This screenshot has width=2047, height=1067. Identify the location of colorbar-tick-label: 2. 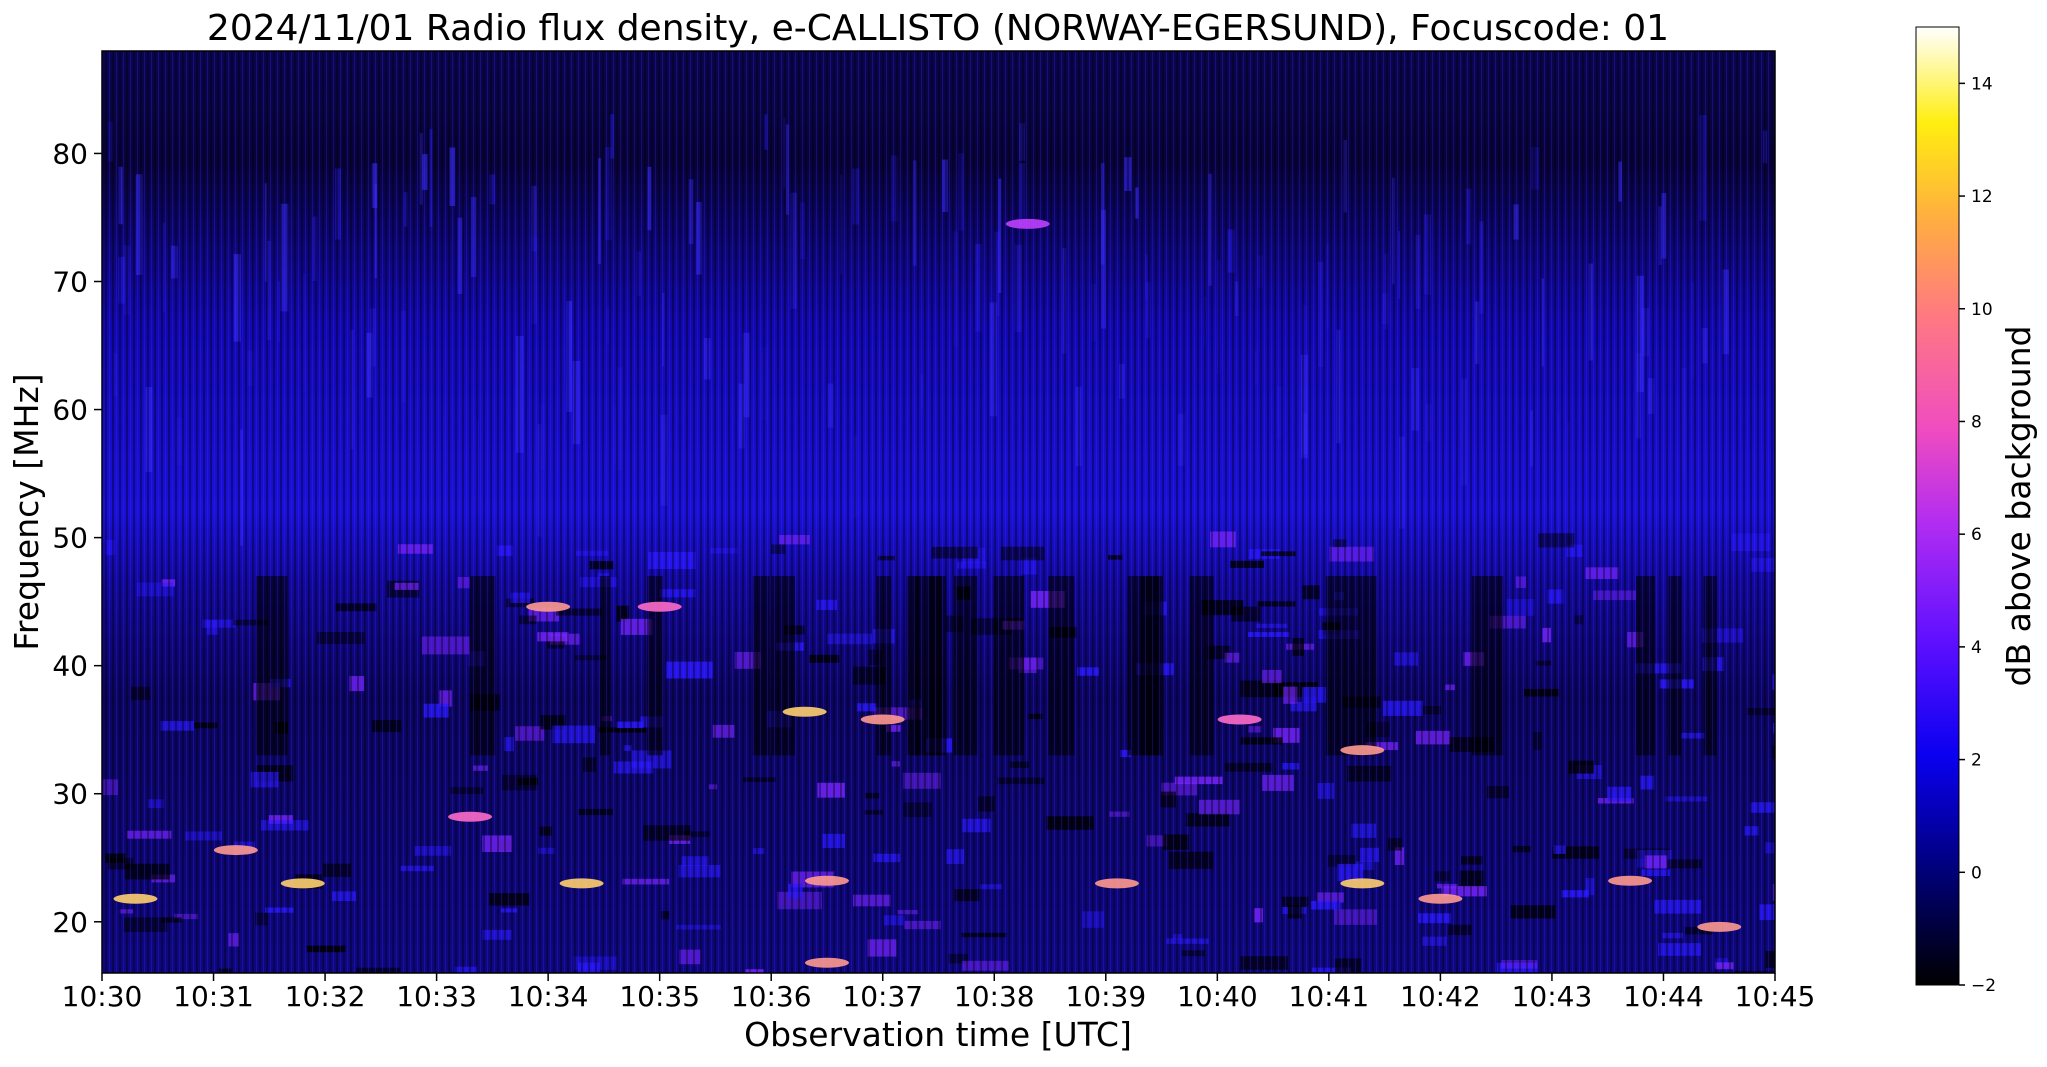
(1976, 761).